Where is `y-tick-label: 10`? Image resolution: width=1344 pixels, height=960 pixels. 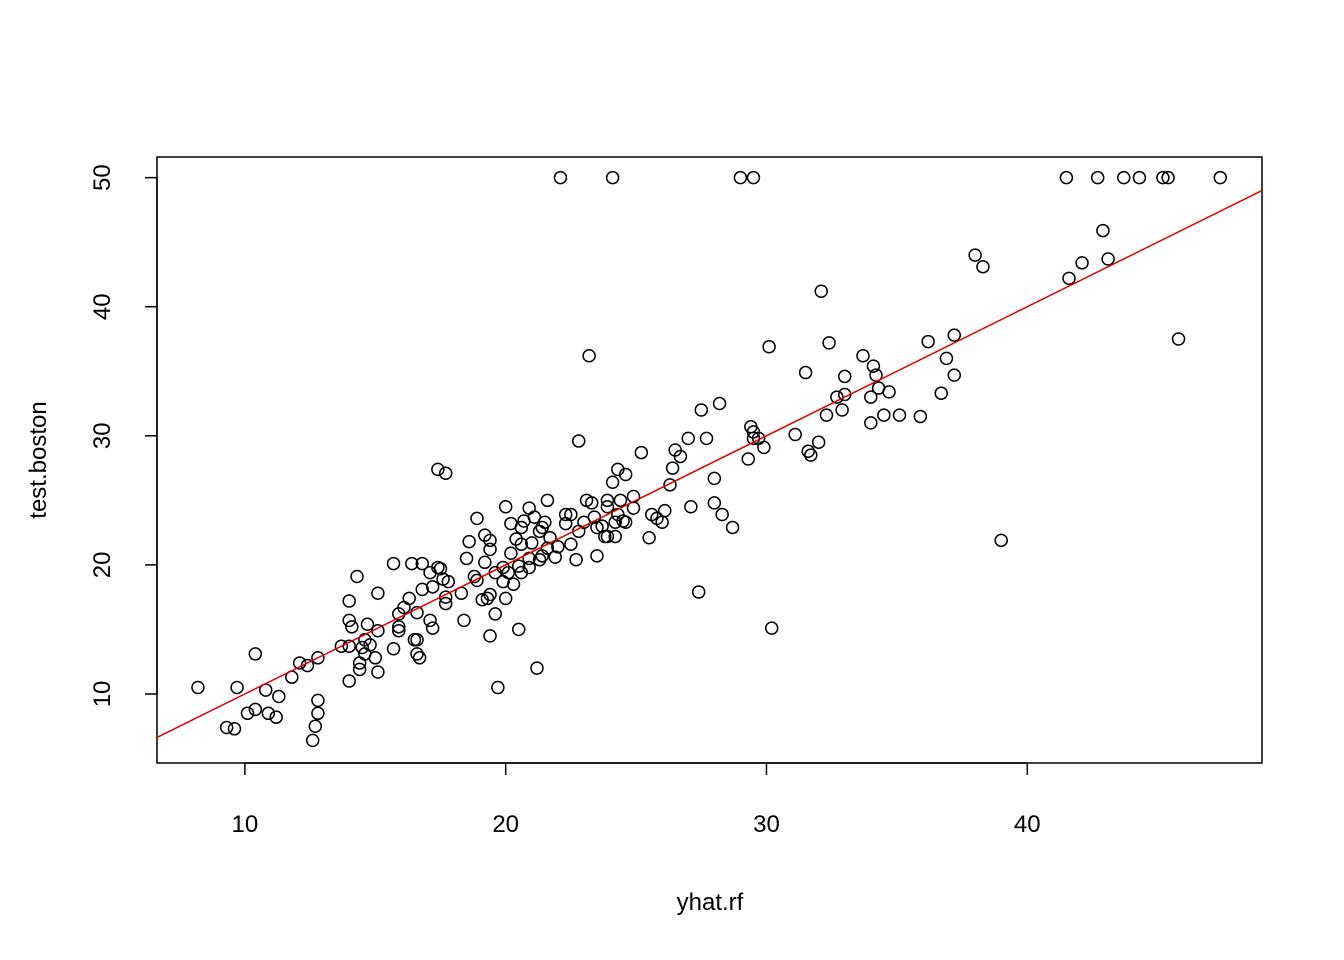
y-tick-label: 10 is located at coordinates (102, 694).